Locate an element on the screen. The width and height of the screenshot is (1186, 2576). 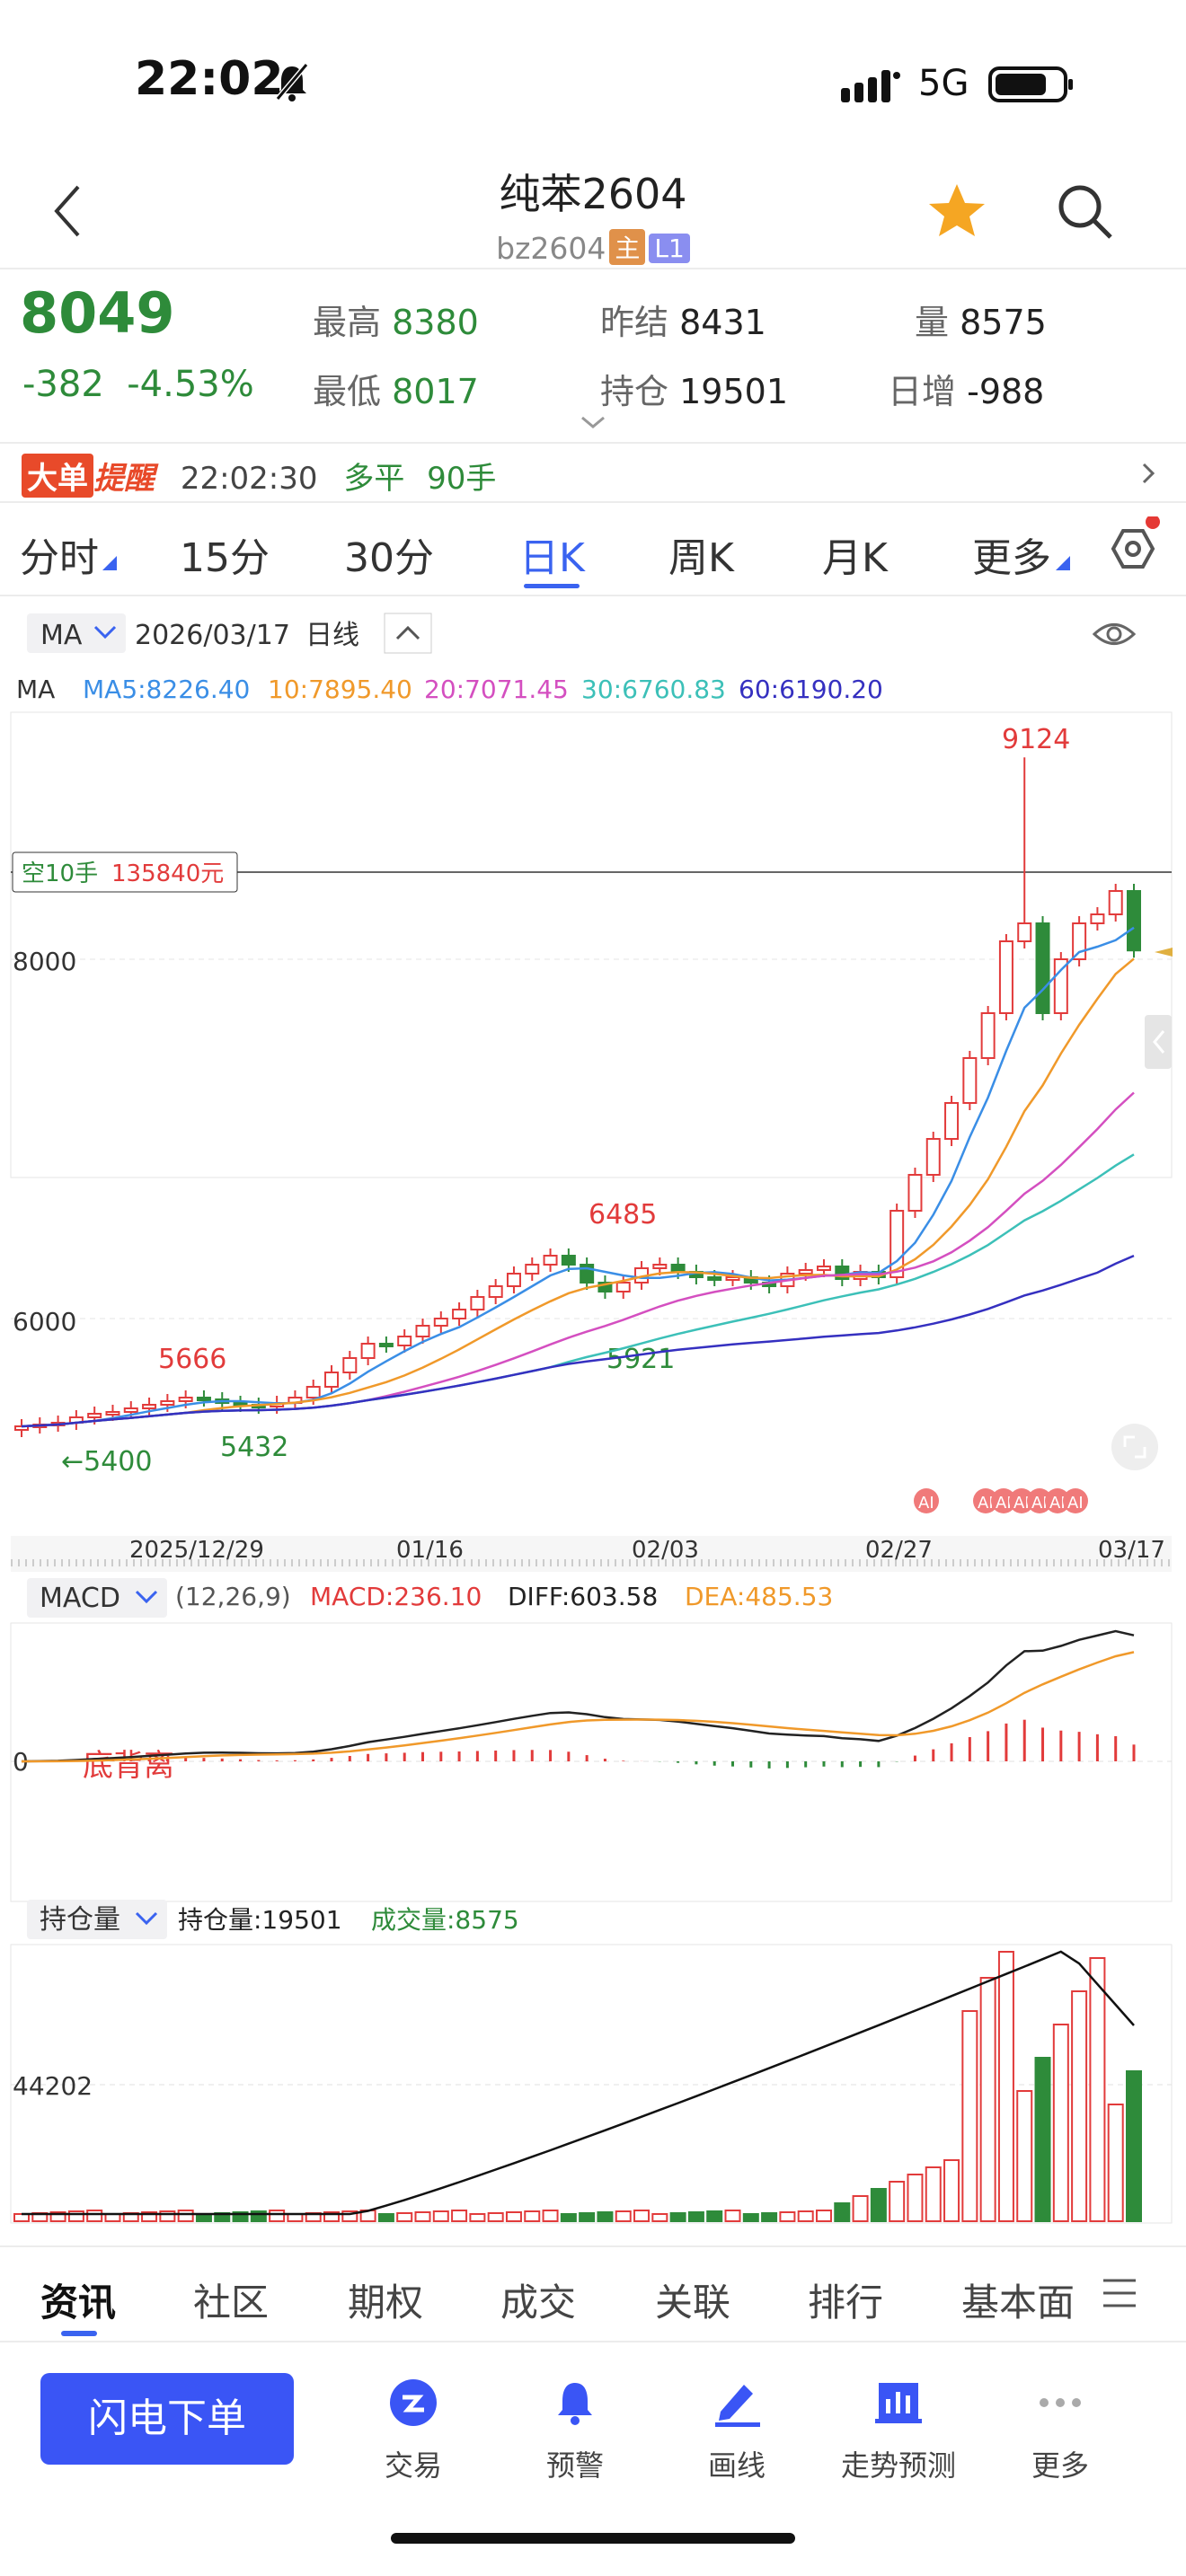
chart-period: 日线 is located at coordinates (332, 635).